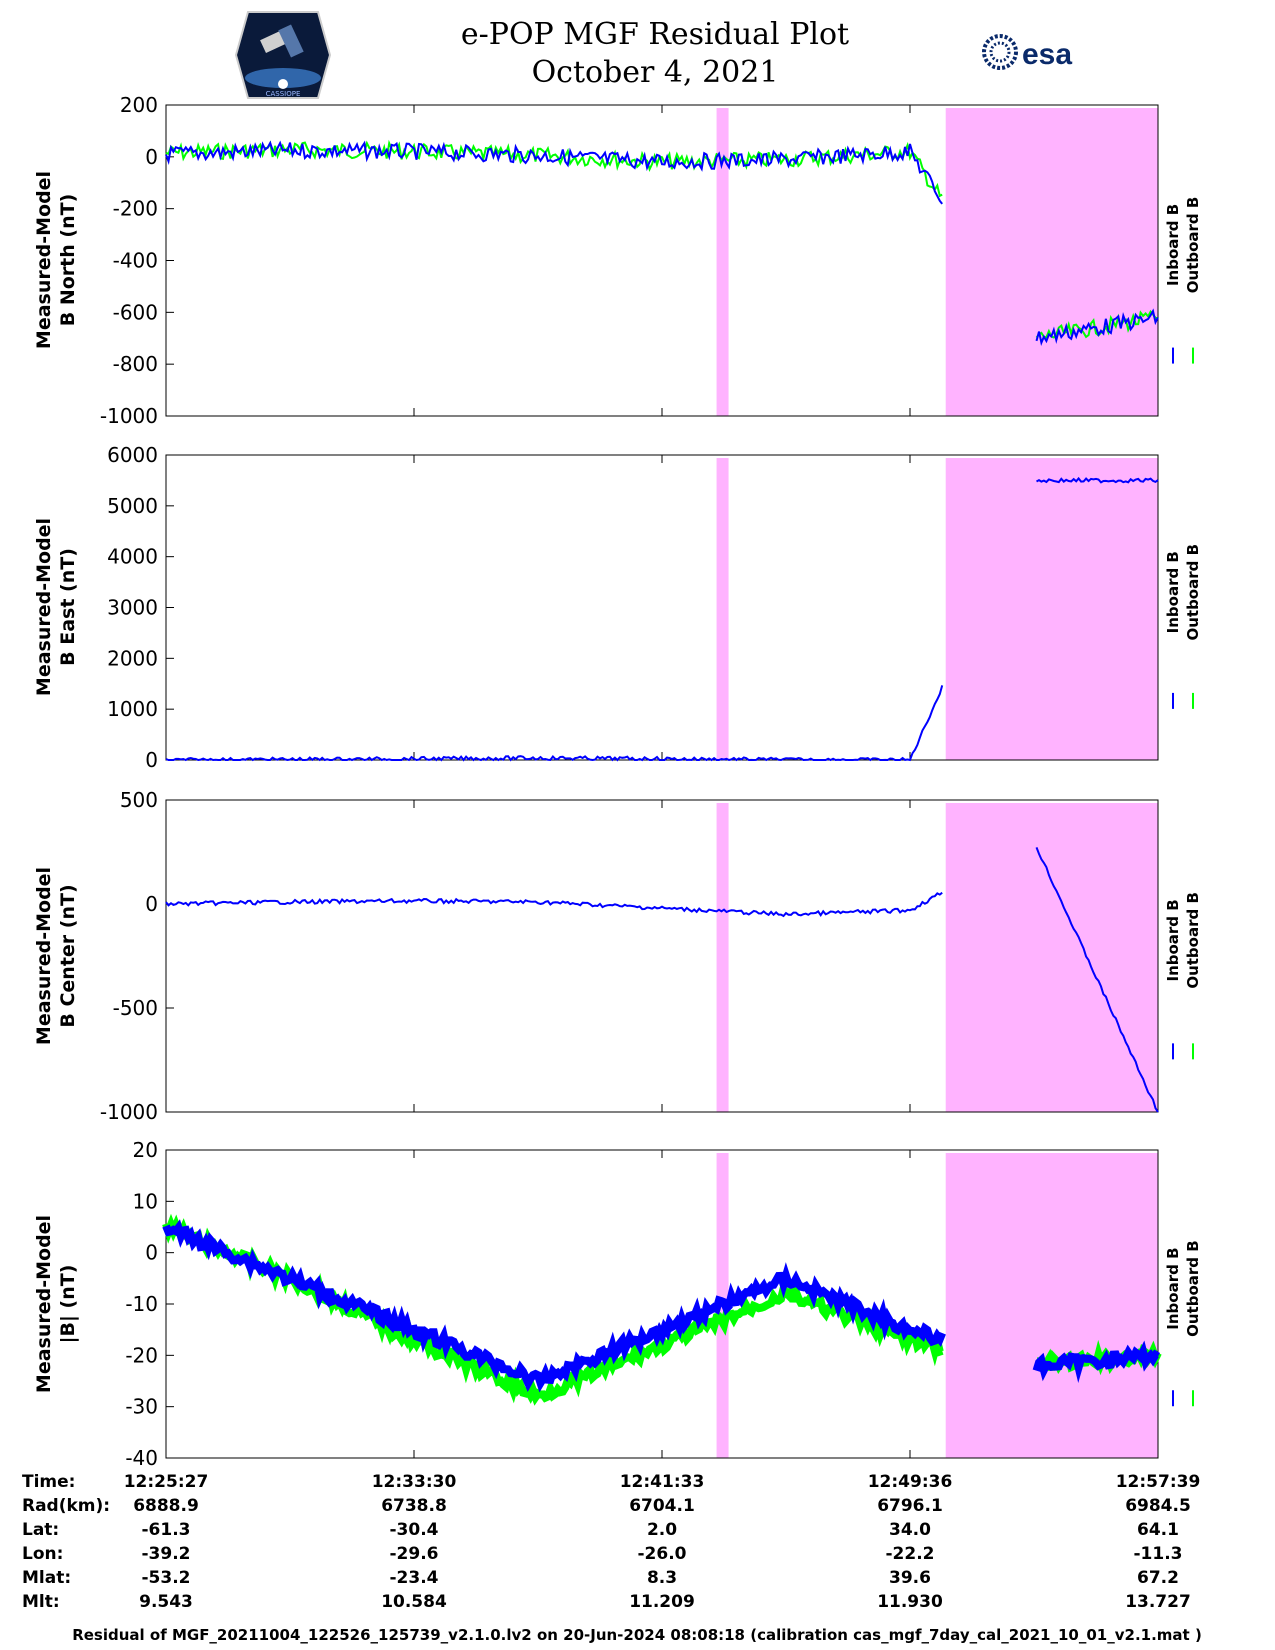 This screenshot has height=1650, width=1275. Describe the element at coordinates (662, 1530) in the screenshot. I see `ephemeris-value: 2.0` at that location.